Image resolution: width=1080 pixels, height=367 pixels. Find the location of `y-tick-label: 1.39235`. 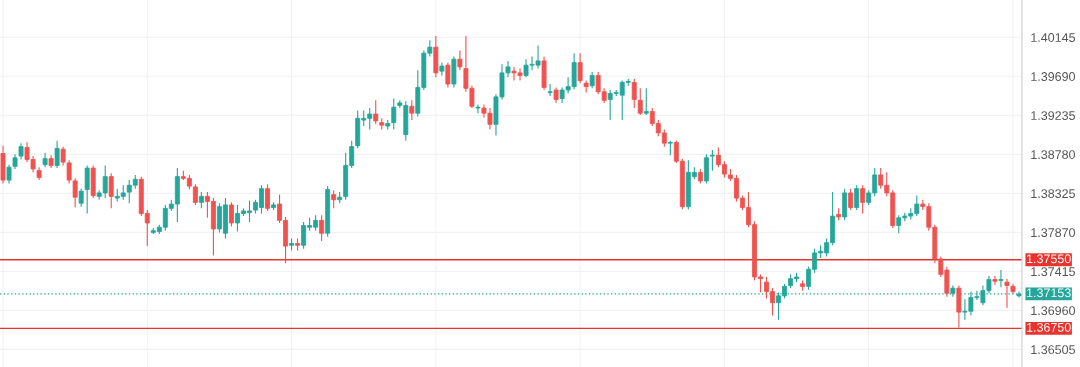

y-tick-label: 1.39235 is located at coordinates (1053, 115).